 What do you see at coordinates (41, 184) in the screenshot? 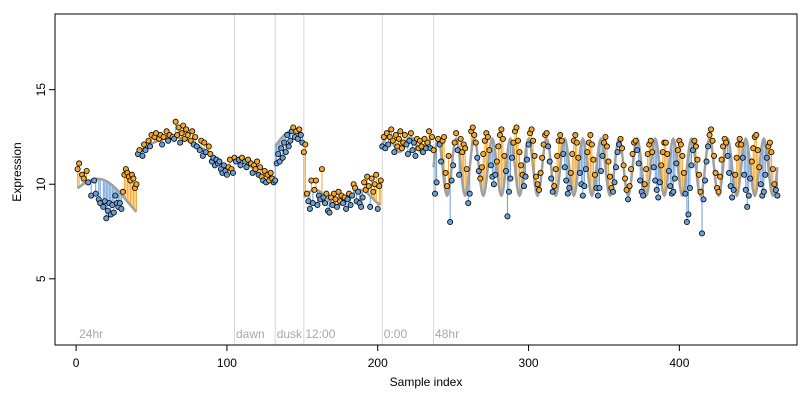
I see `y-tick-label-1: 10` at bounding box center [41, 184].